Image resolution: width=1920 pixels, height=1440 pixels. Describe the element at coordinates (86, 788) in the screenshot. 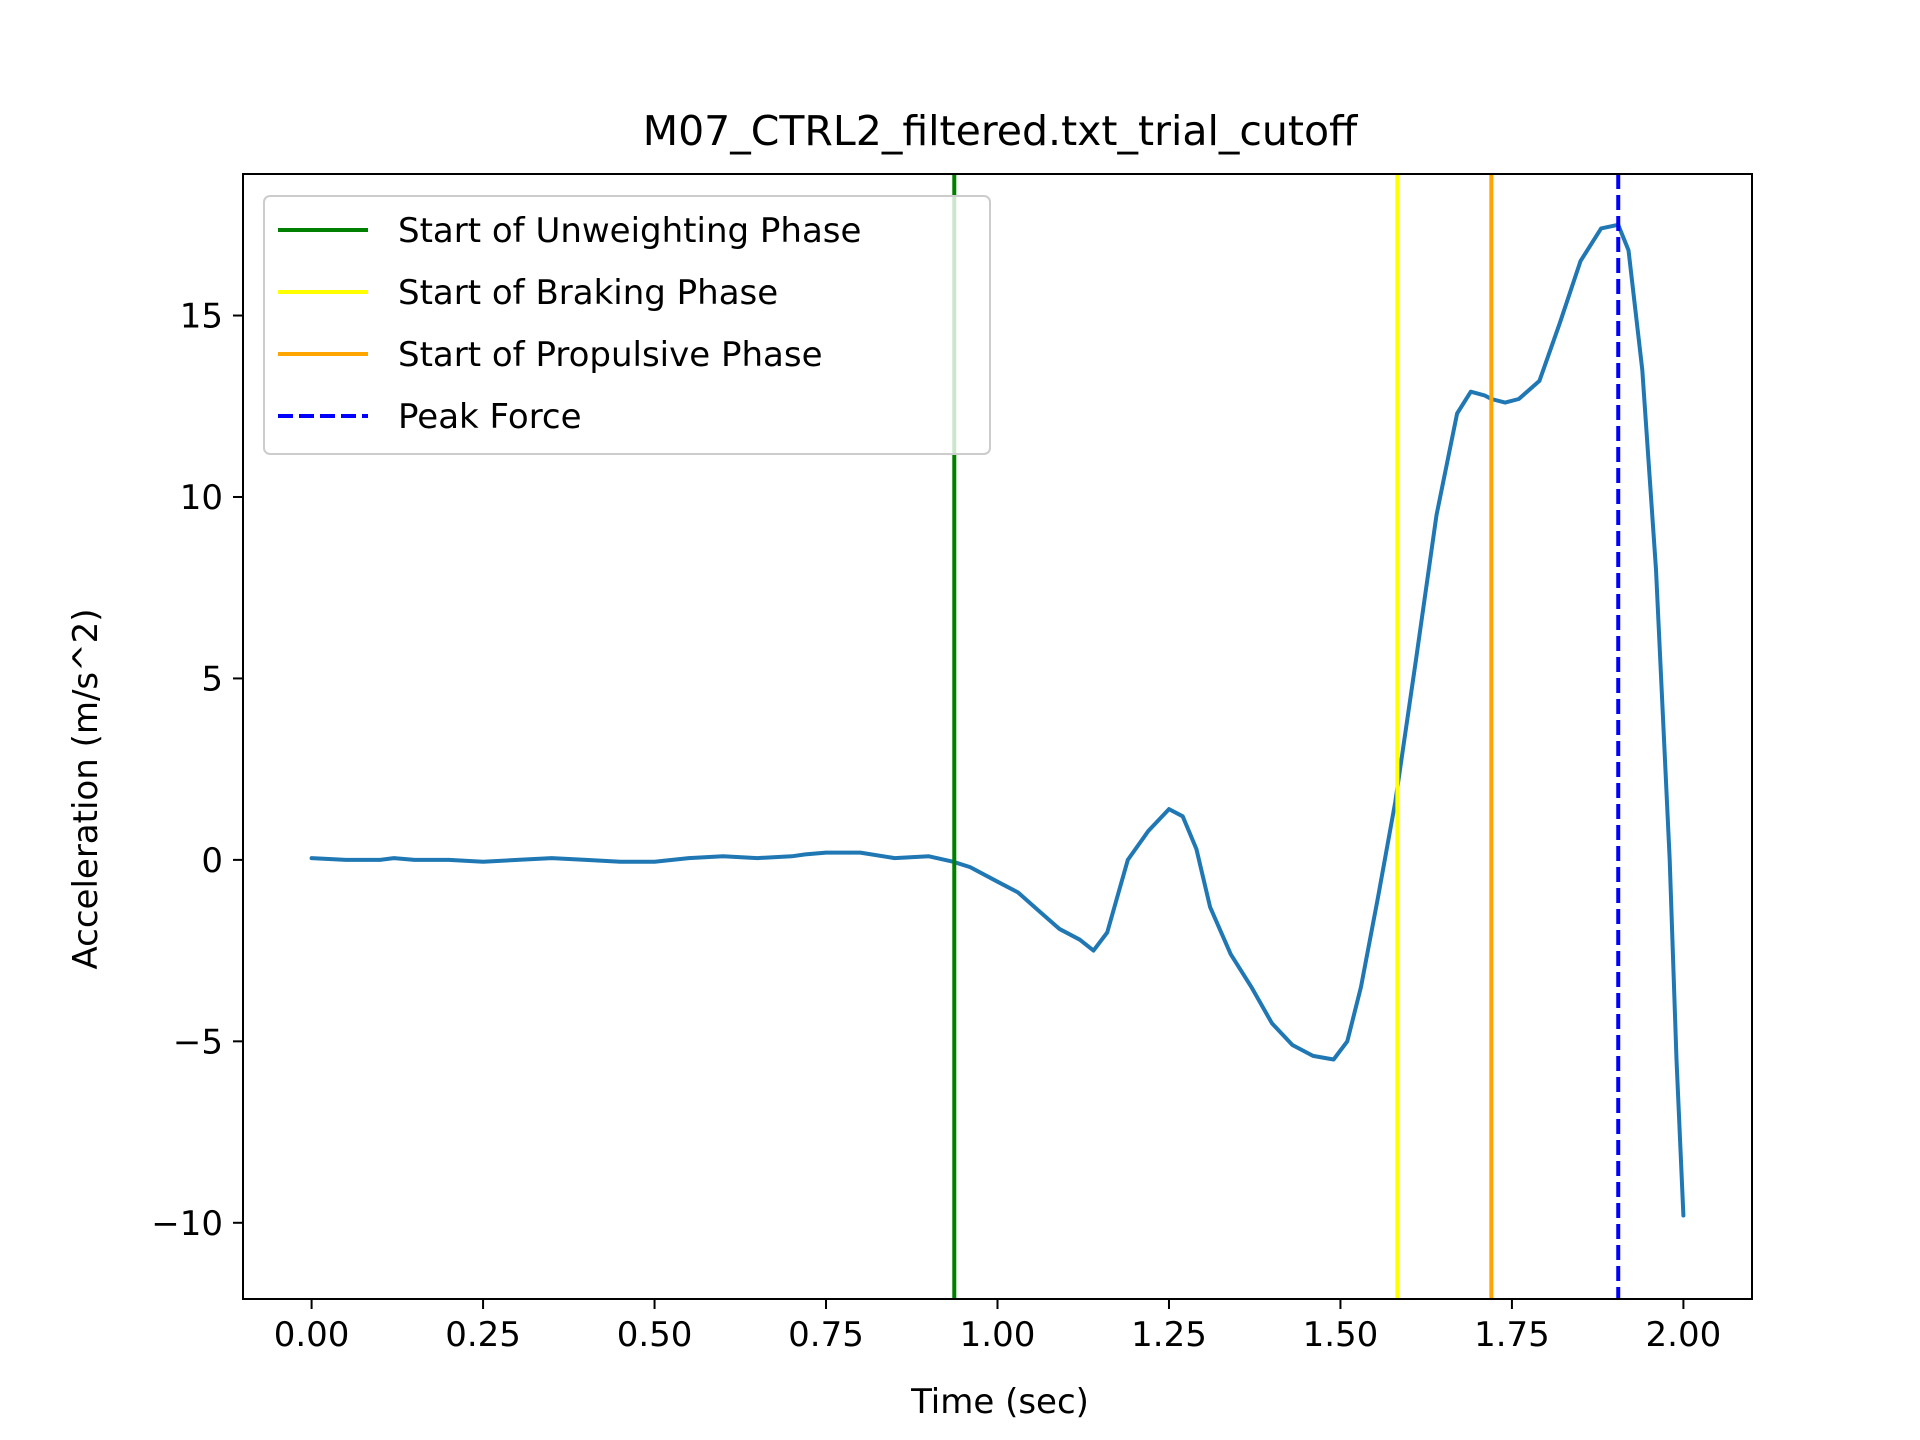

I see `y-axis-label: Acceleration (m/s^2)` at that location.